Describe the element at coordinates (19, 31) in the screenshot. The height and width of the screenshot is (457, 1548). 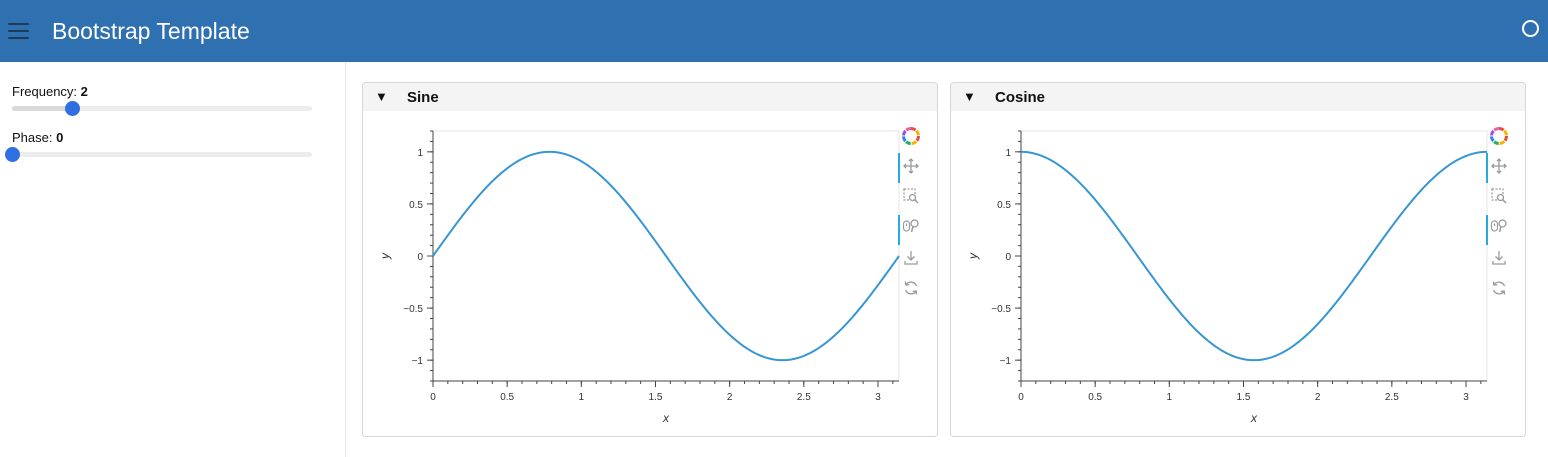
I see `hamburger-icon` at that location.